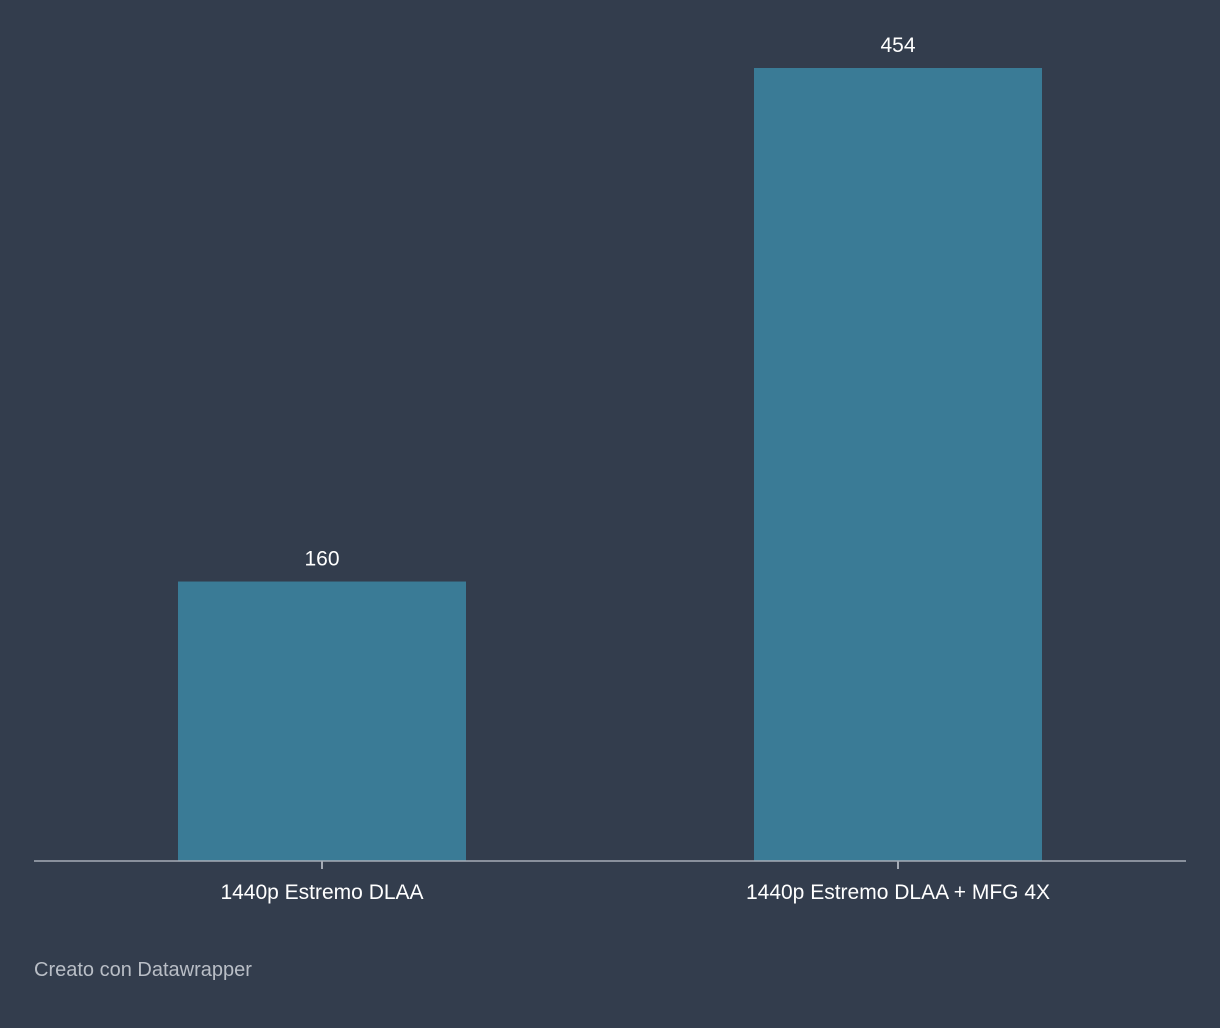 The image size is (1220, 1028). Describe the element at coordinates (322, 721) in the screenshot. I see `bar` at that location.